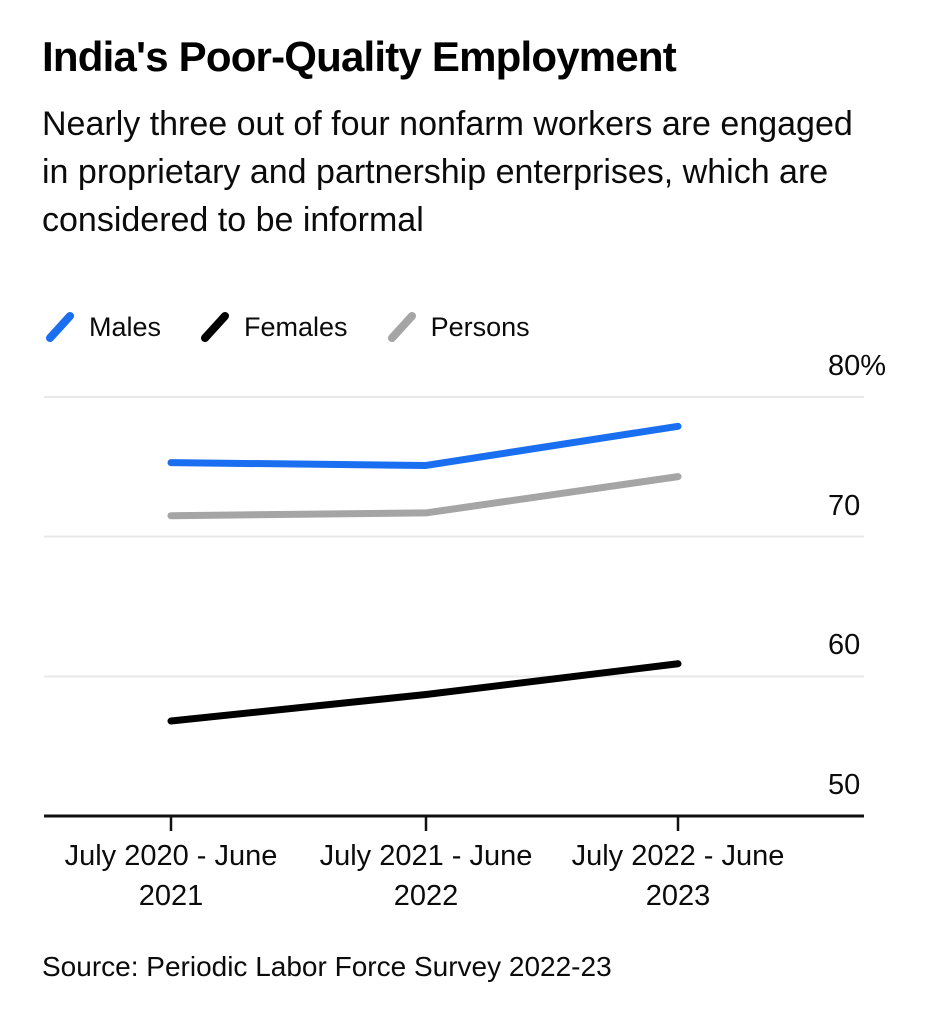 Image resolution: width=931 pixels, height=1024 pixels. Describe the element at coordinates (426, 876) in the screenshot. I see `x-axis-label-2021-22: July 2021 - June 2022` at that location.